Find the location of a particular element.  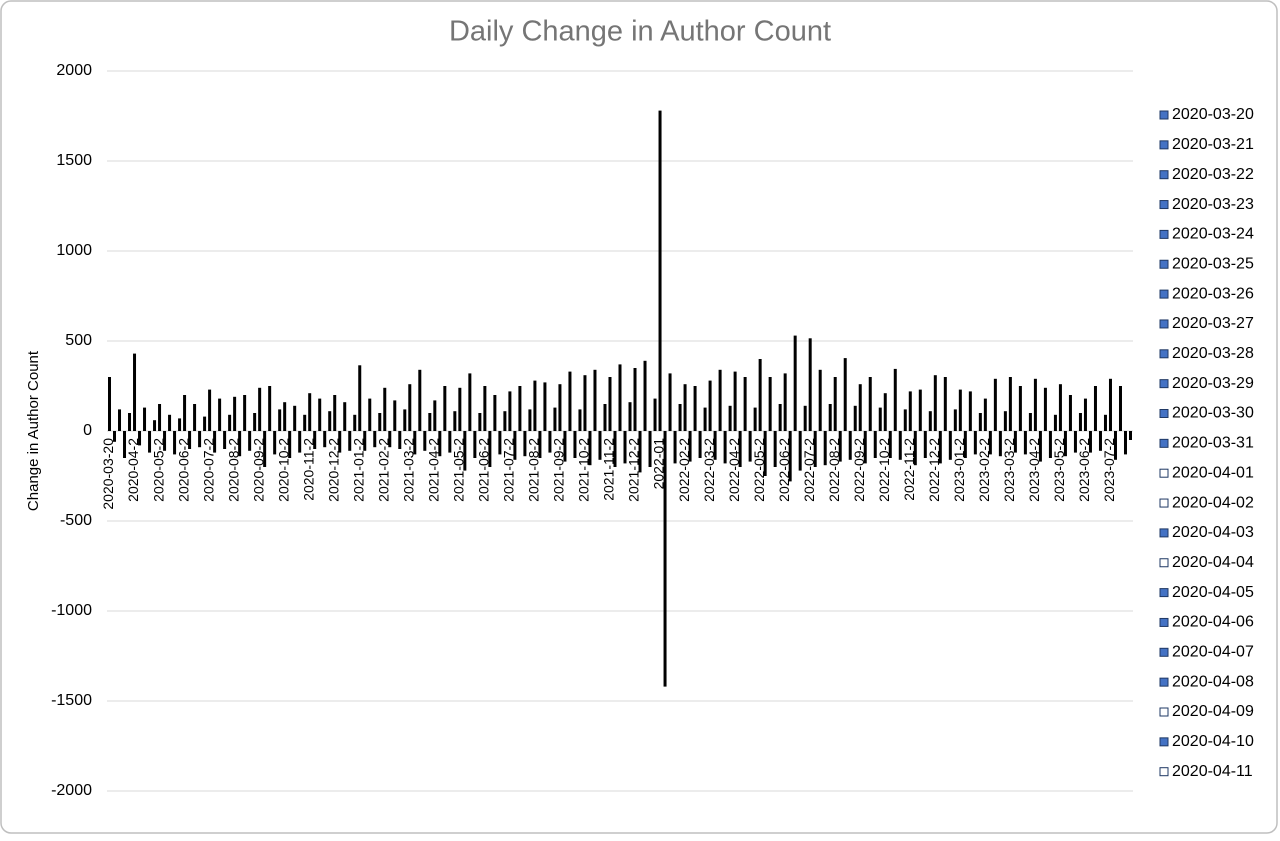

x-tick-label: 2022-03-2 is located at coordinates (709, 470).